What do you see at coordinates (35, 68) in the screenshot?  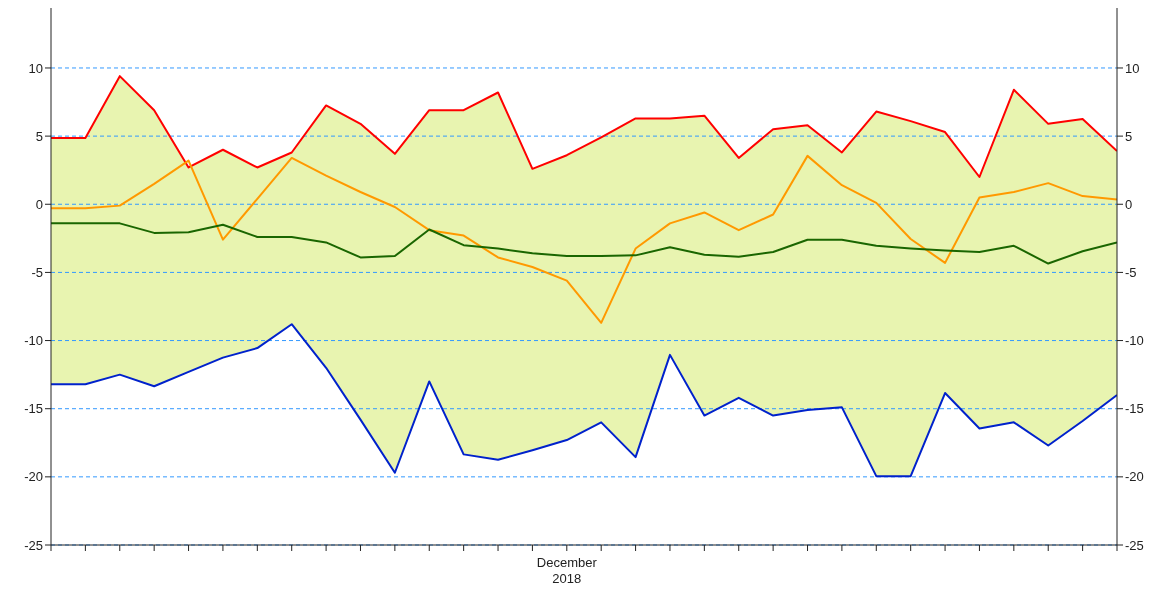 I see `y-tick-label: 10` at bounding box center [35, 68].